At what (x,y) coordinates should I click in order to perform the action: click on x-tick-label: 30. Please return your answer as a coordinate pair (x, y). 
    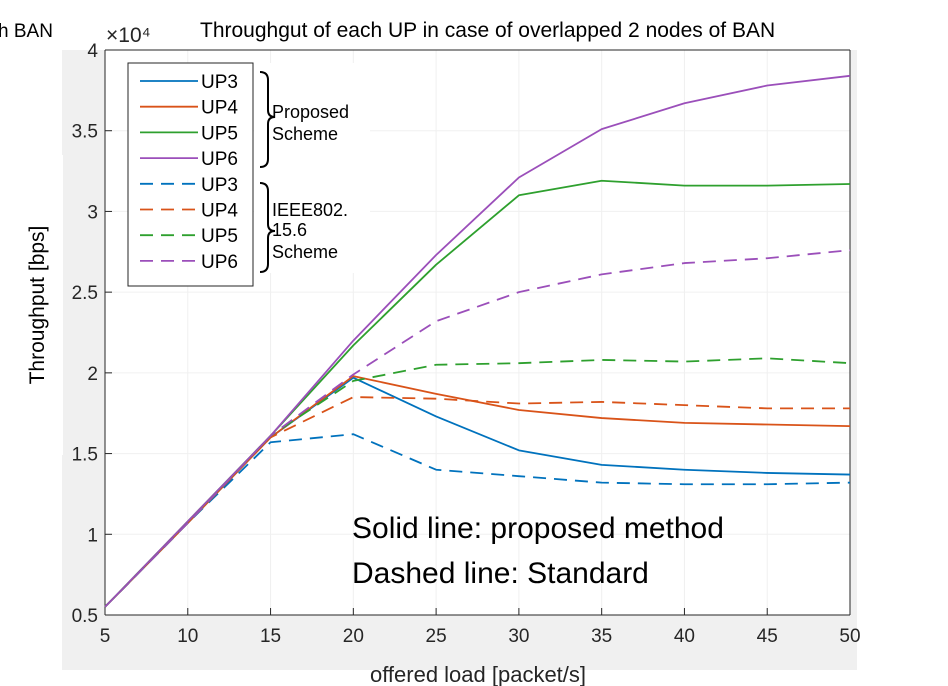
    Looking at the image, I should click on (518, 636).